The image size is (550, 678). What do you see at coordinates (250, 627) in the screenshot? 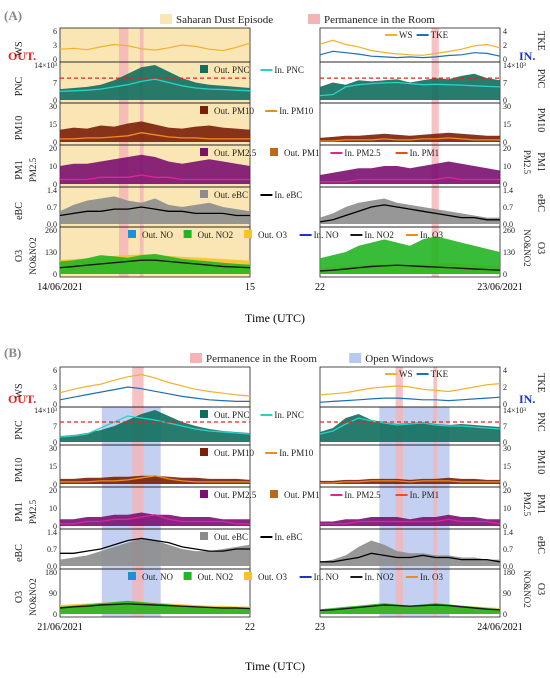
I see `x-tick-label: 22` at bounding box center [250, 627].